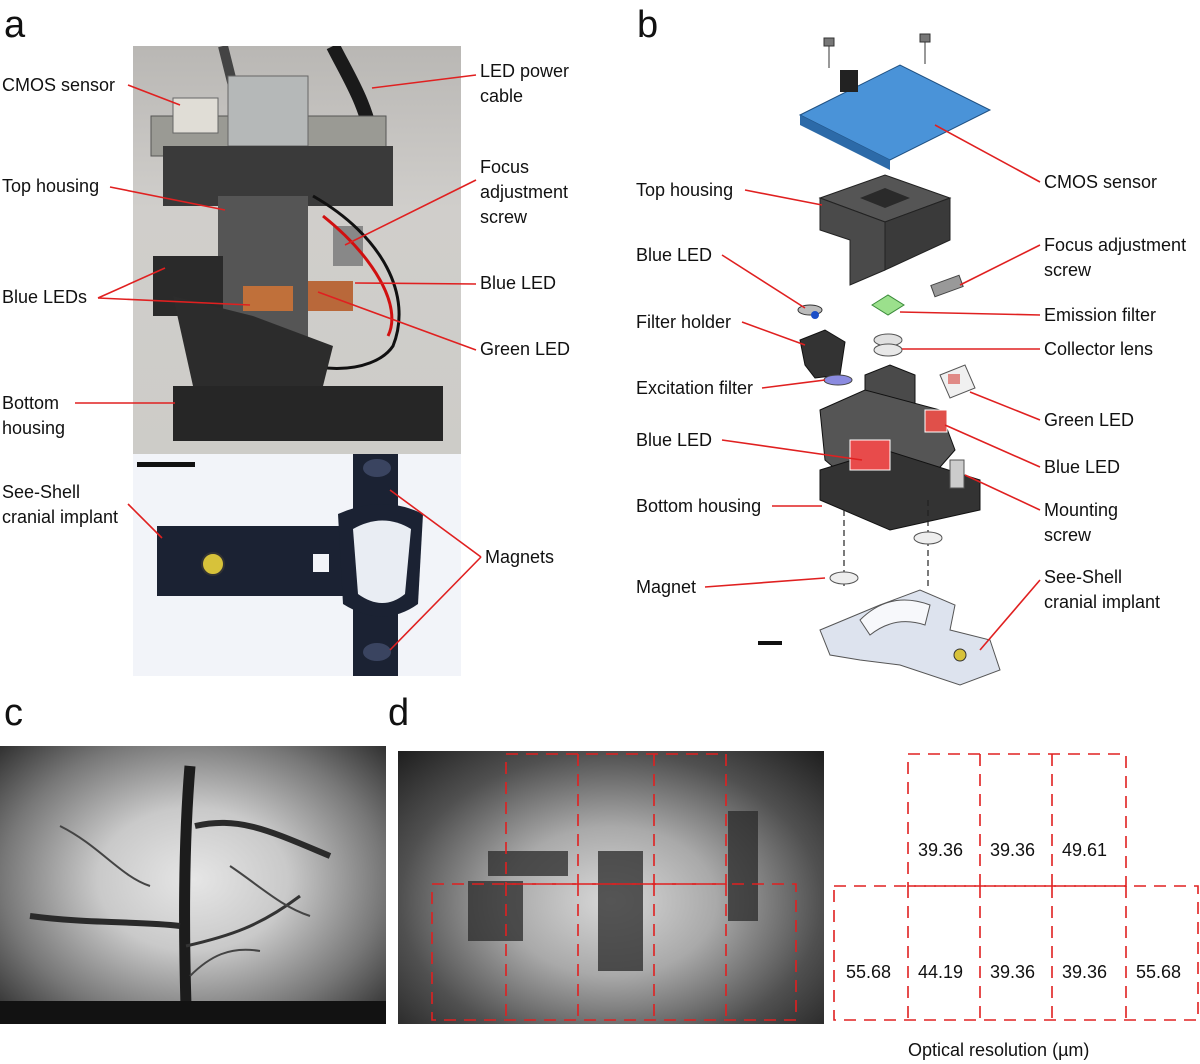 This screenshot has height=1064, width=1200. Describe the element at coordinates (15, 25) in the screenshot. I see `panel-a-letter: a` at that location.